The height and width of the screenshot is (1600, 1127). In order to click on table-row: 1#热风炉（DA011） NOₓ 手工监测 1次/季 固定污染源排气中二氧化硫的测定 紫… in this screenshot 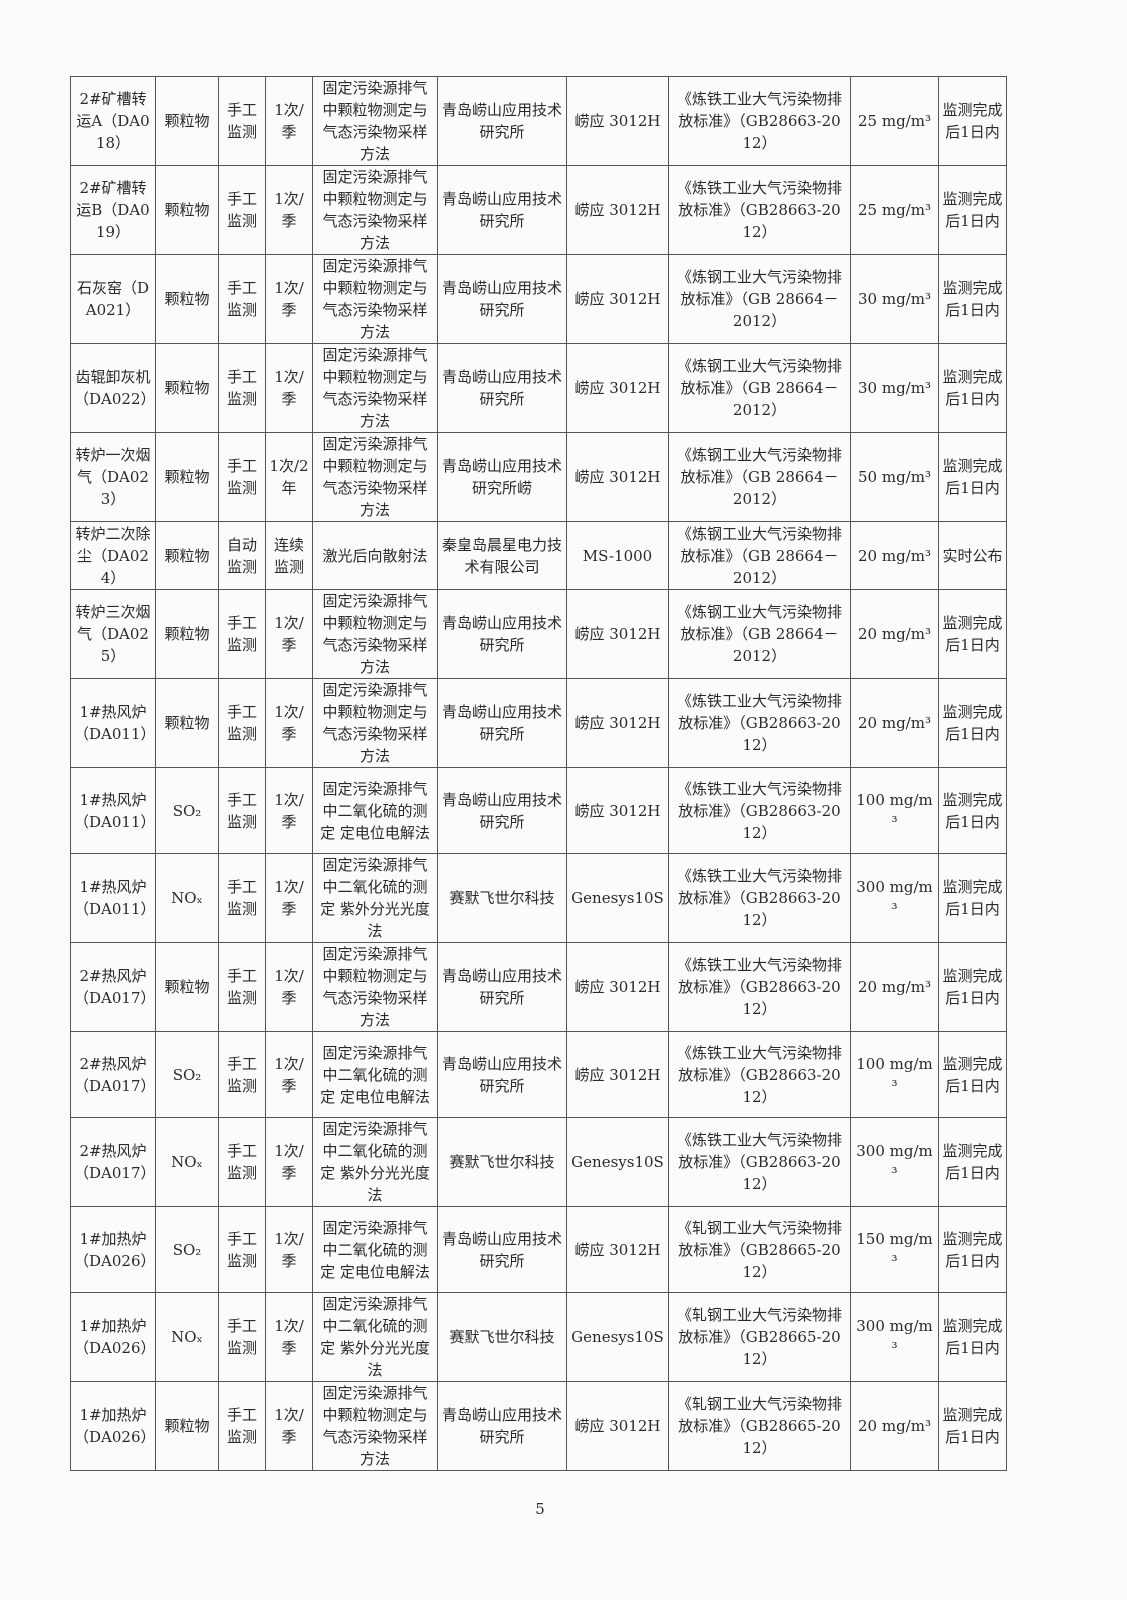, I will do `click(538, 898)`.